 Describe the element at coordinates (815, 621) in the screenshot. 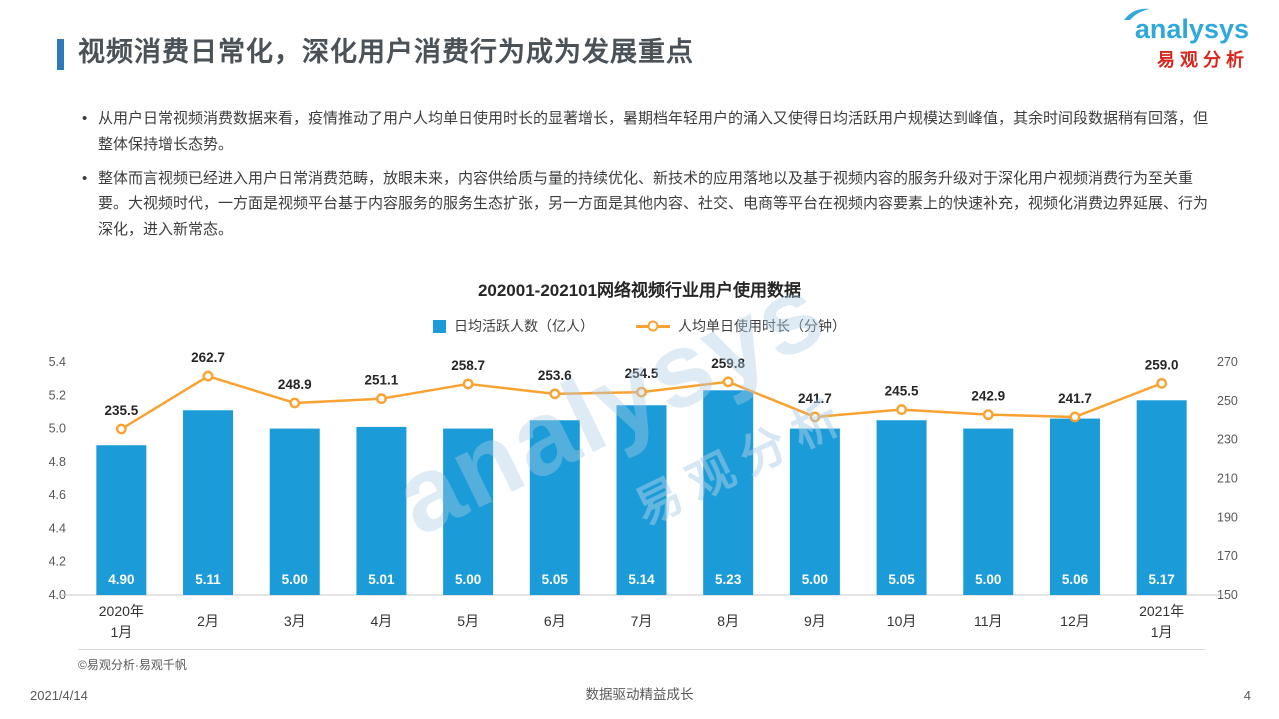

I see `x-axis-label: 9月` at that location.